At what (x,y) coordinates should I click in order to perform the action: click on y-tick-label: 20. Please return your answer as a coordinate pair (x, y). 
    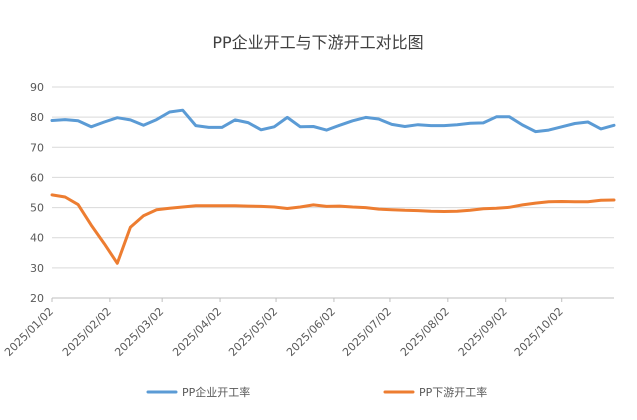
    Looking at the image, I should click on (37, 298).